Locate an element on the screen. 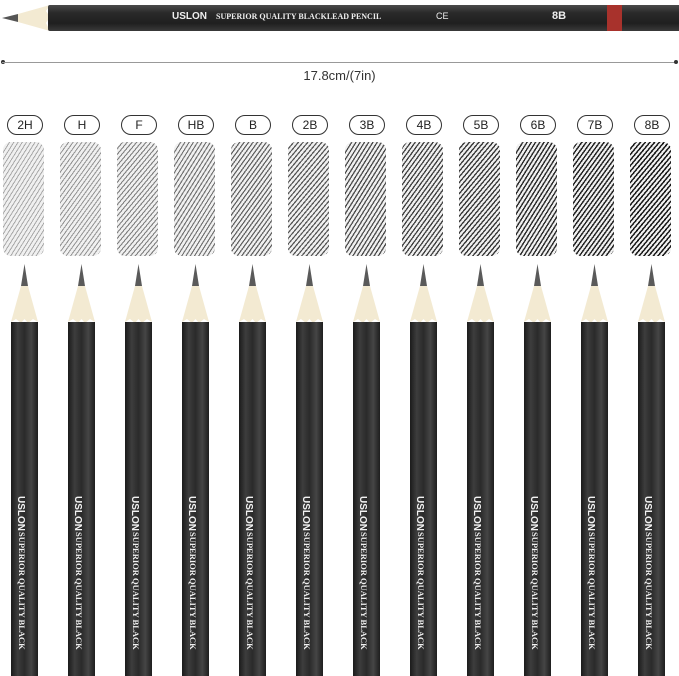 This screenshot has height=676, width=679. grade-badge: 2B is located at coordinates (310, 125).